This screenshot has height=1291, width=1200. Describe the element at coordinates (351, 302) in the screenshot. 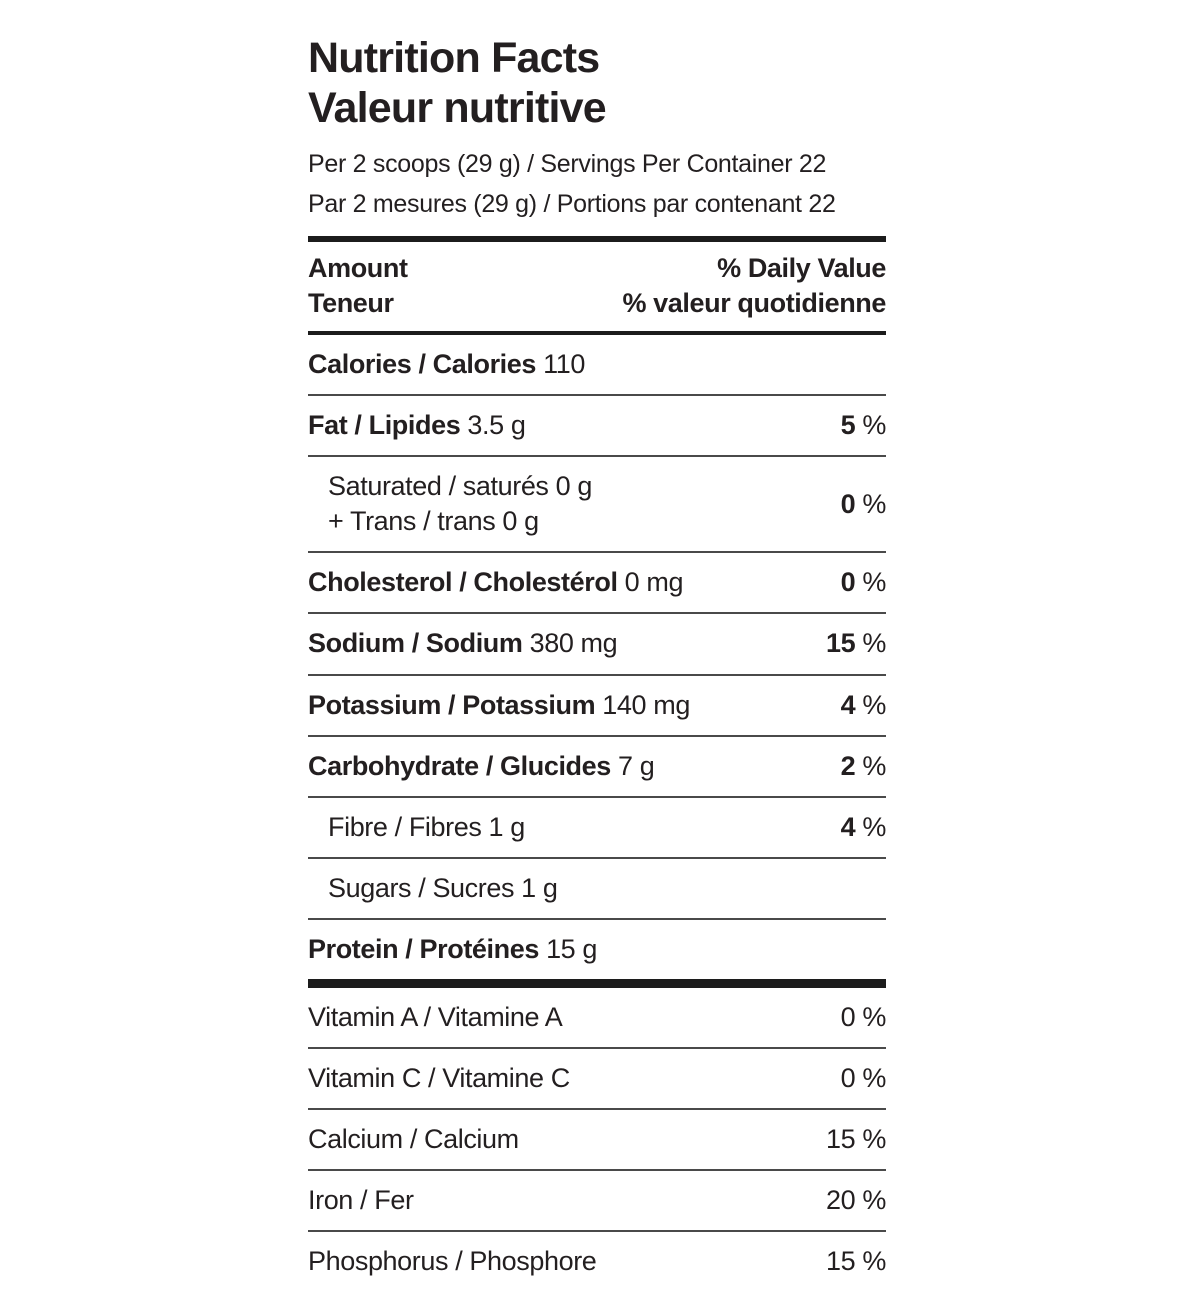

I see `amount-header-french: Teneur` at that location.